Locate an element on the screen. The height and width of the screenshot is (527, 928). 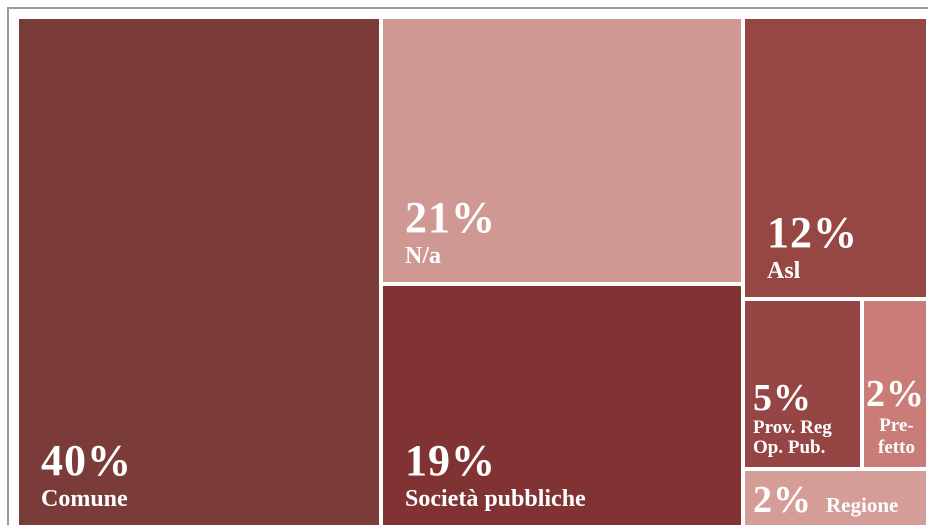
tile-asl-label: 12% Asl is located at coordinates (812, 246).